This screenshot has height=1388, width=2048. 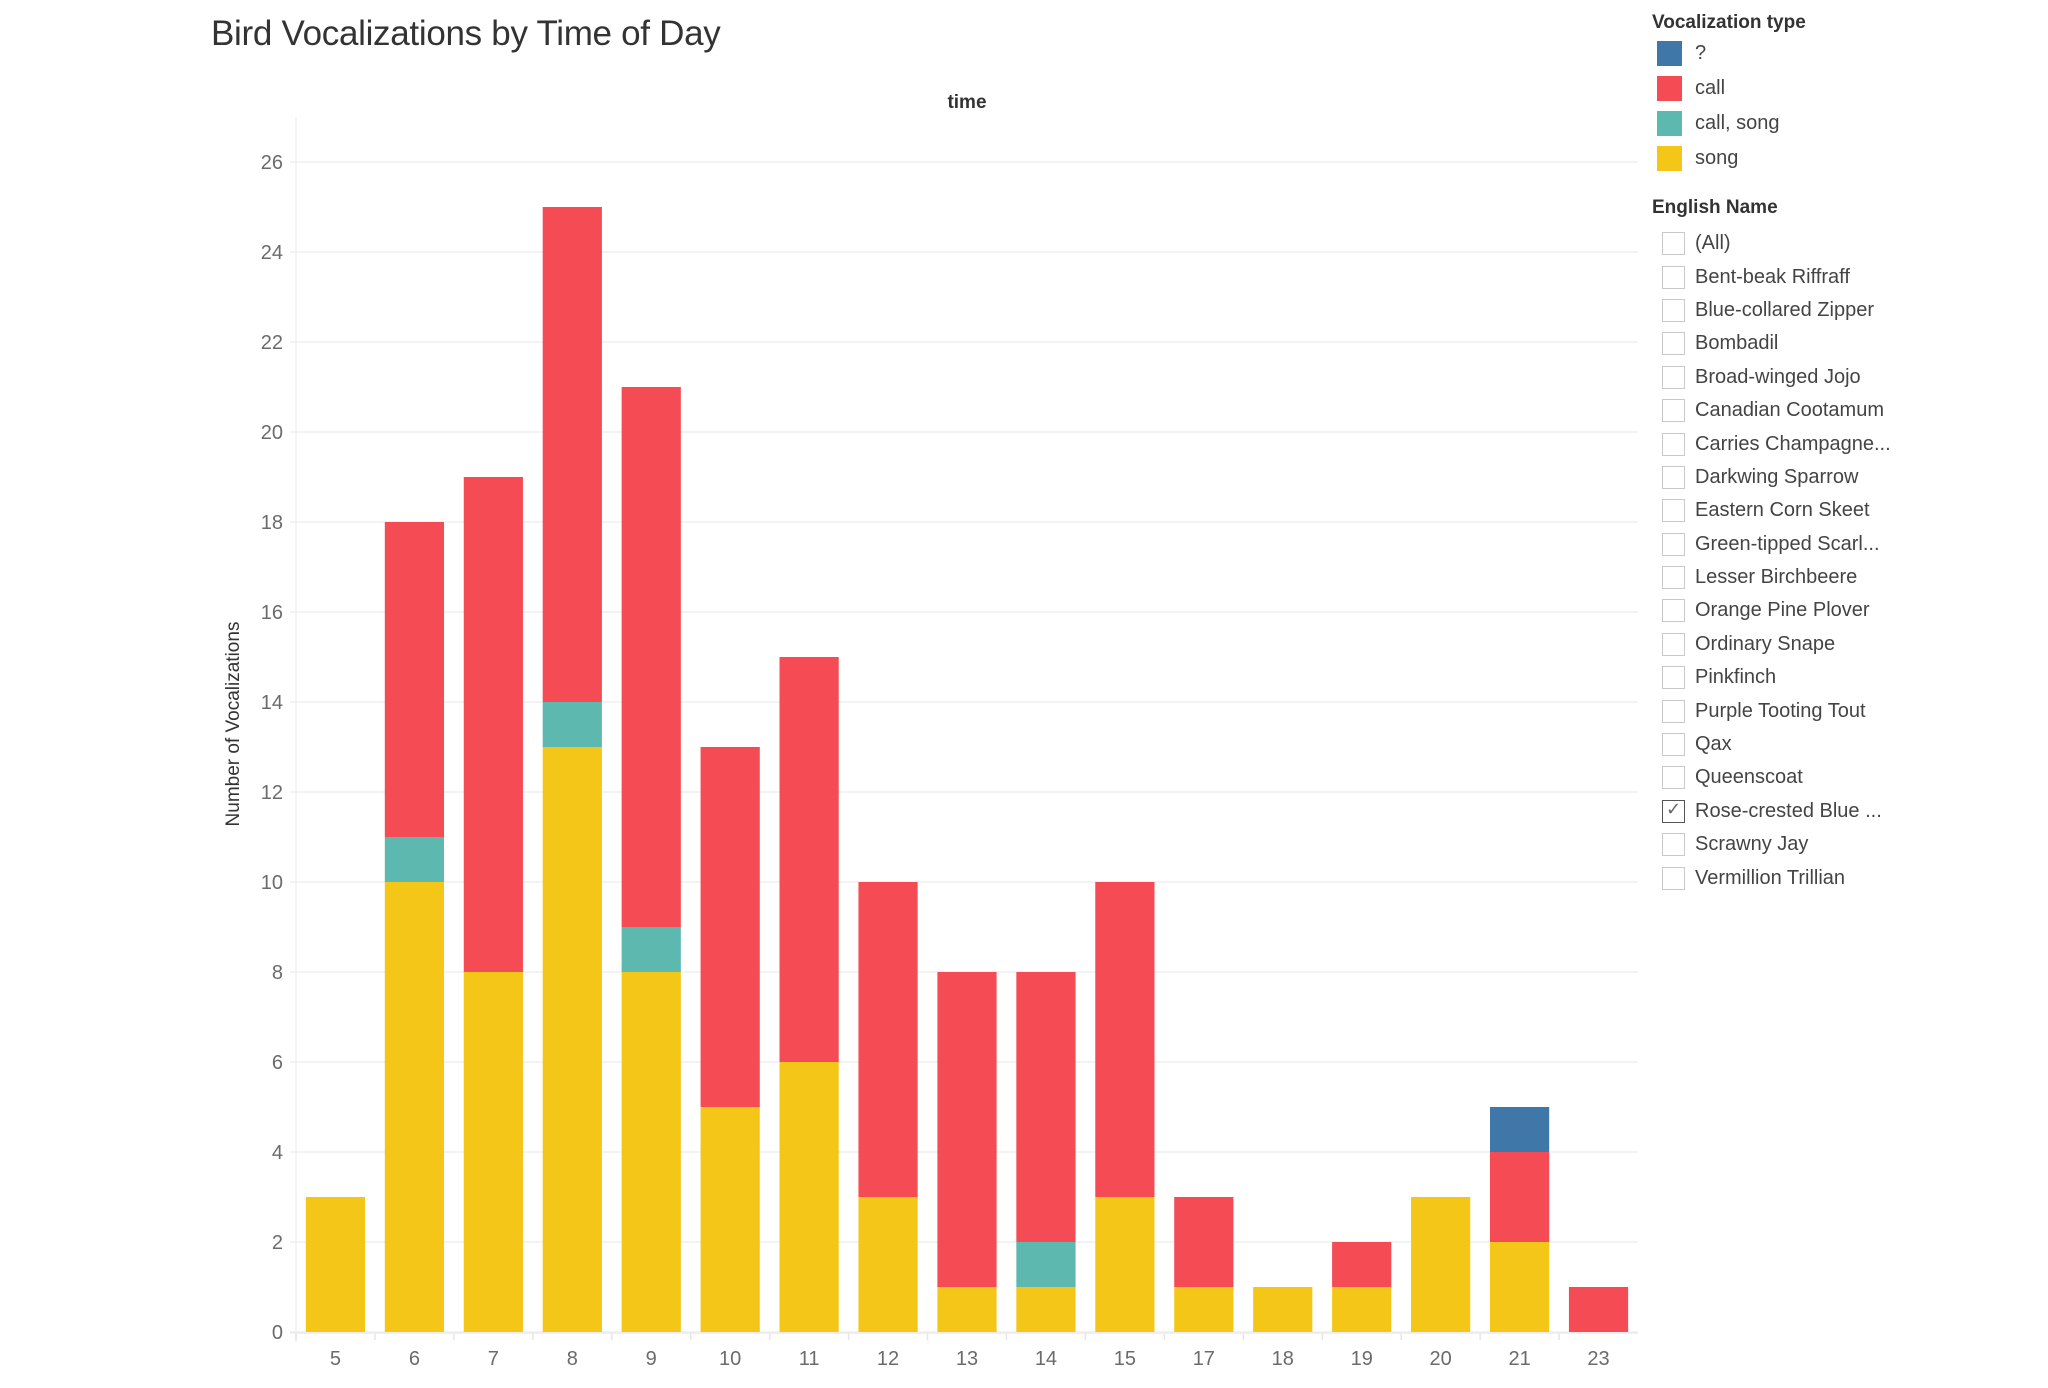 What do you see at coordinates (1847, 644) in the screenshot?
I see `filter-item: Ordinary Snape` at bounding box center [1847, 644].